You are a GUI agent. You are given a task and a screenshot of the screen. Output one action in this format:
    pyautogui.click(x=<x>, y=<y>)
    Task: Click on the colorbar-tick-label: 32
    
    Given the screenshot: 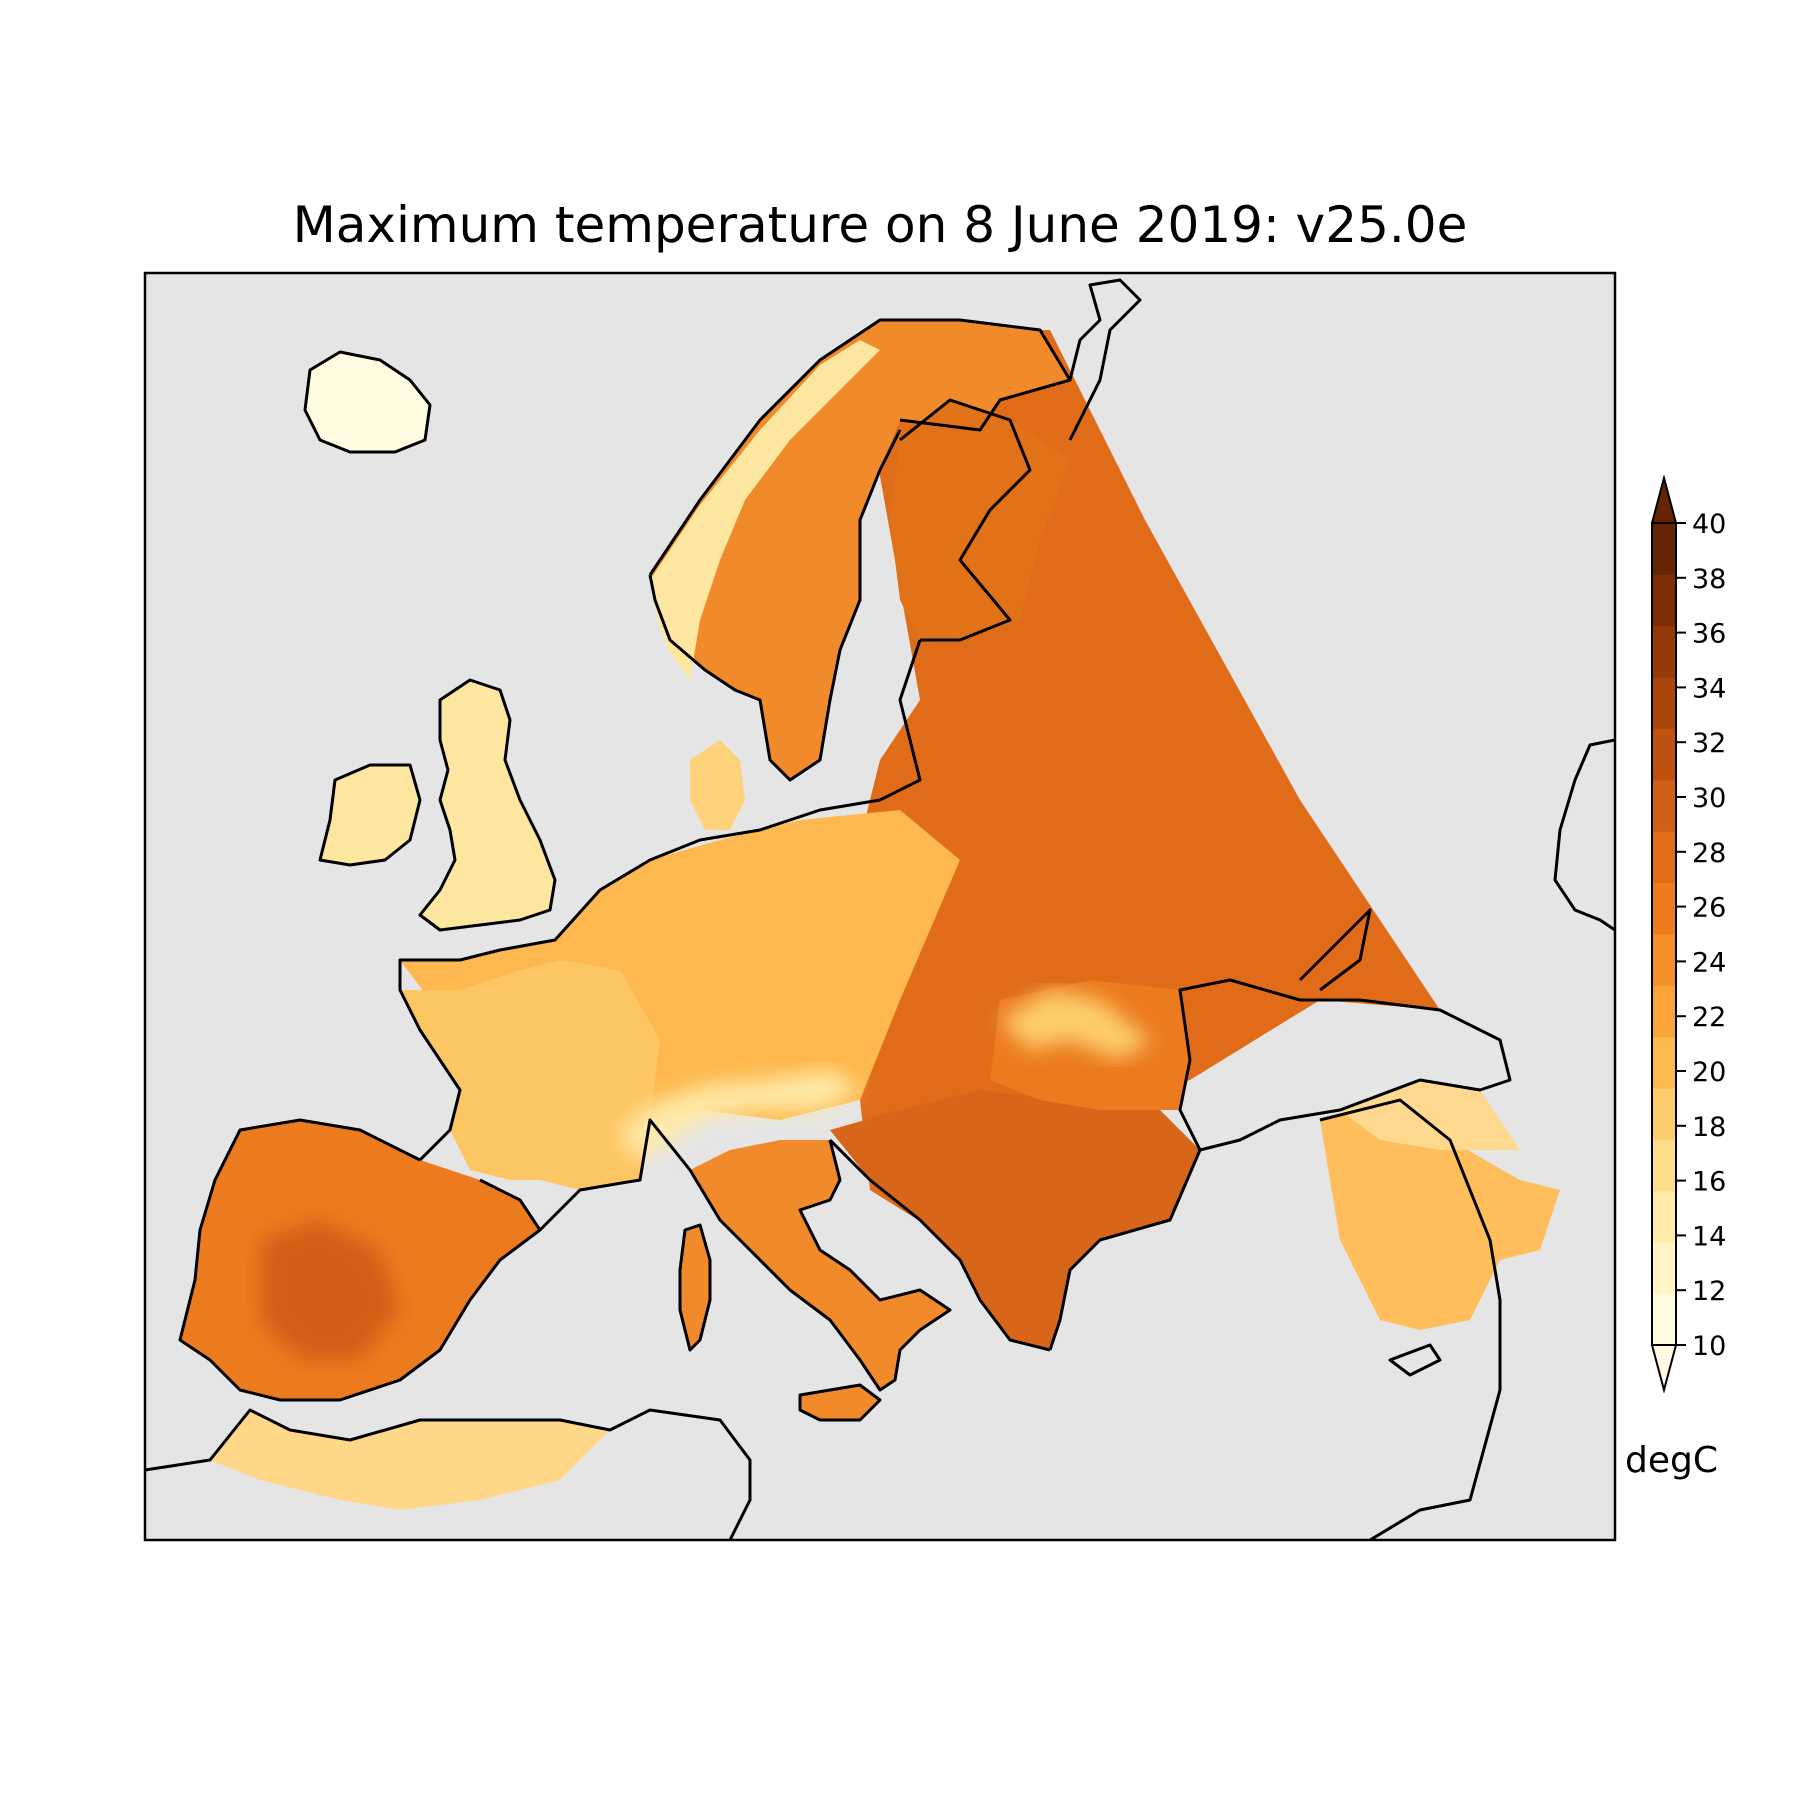 What is the action you would take?
    pyautogui.click(x=1709, y=743)
    